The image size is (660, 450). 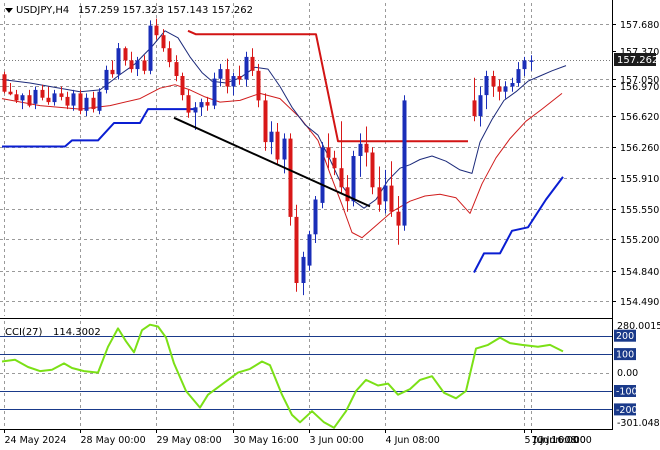 I want to click on price-tick-label: 156.620, so click(x=639, y=117).